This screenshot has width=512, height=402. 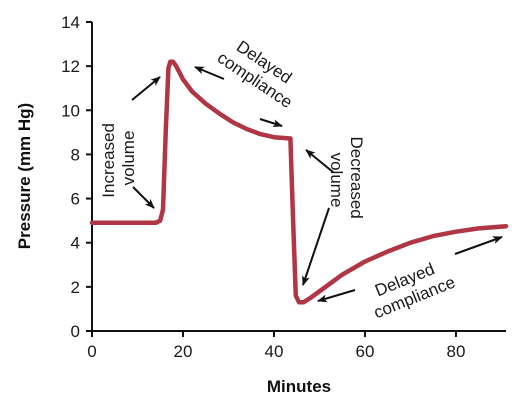 I want to click on annotation-delayed-compliance-bottom: Delayed compliance, so click(x=410, y=279).